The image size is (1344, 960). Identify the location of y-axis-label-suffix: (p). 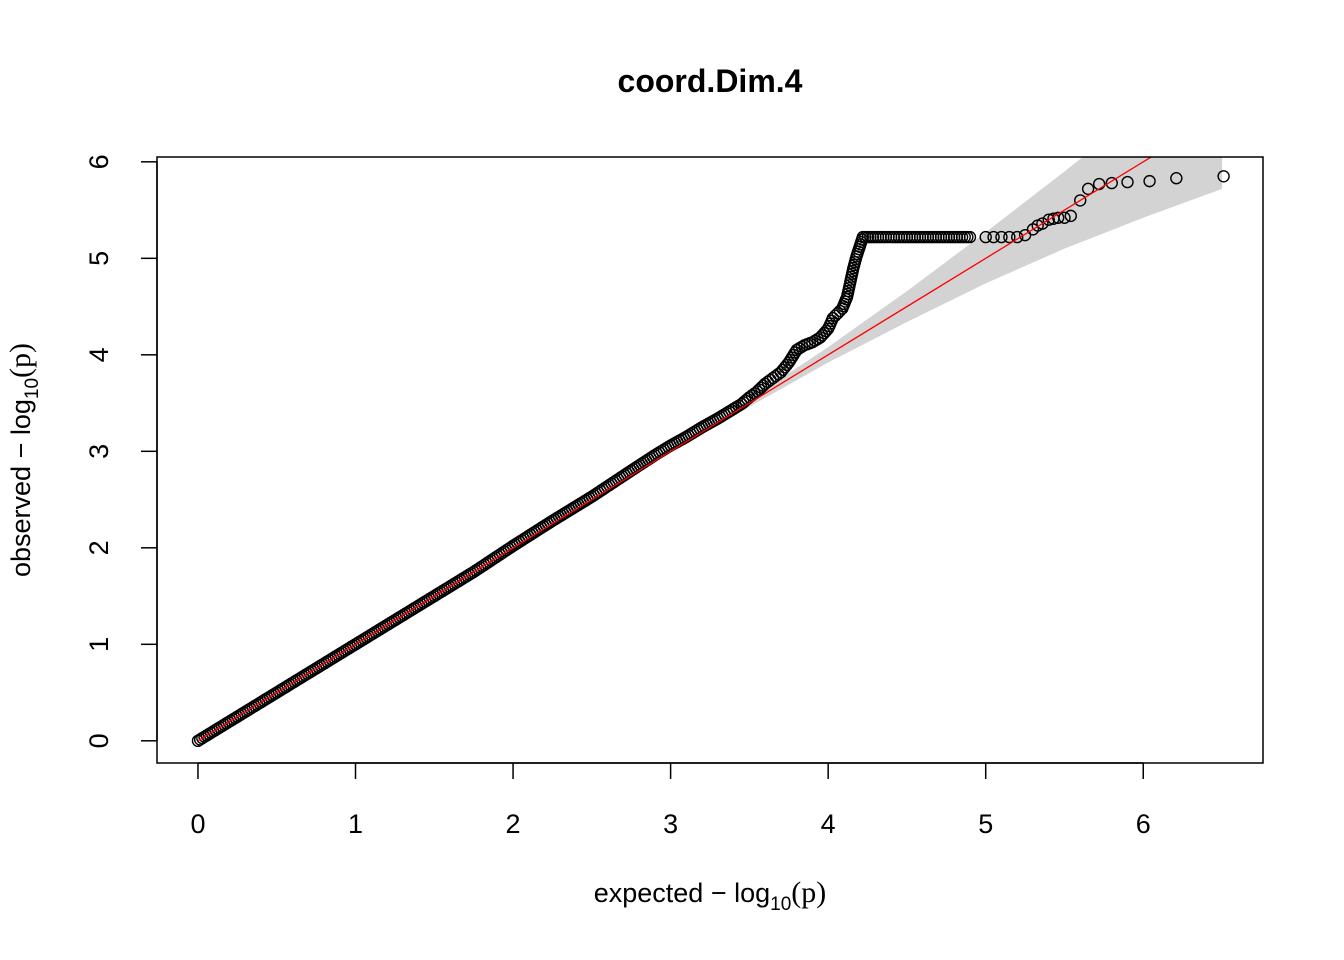
(20, 360).